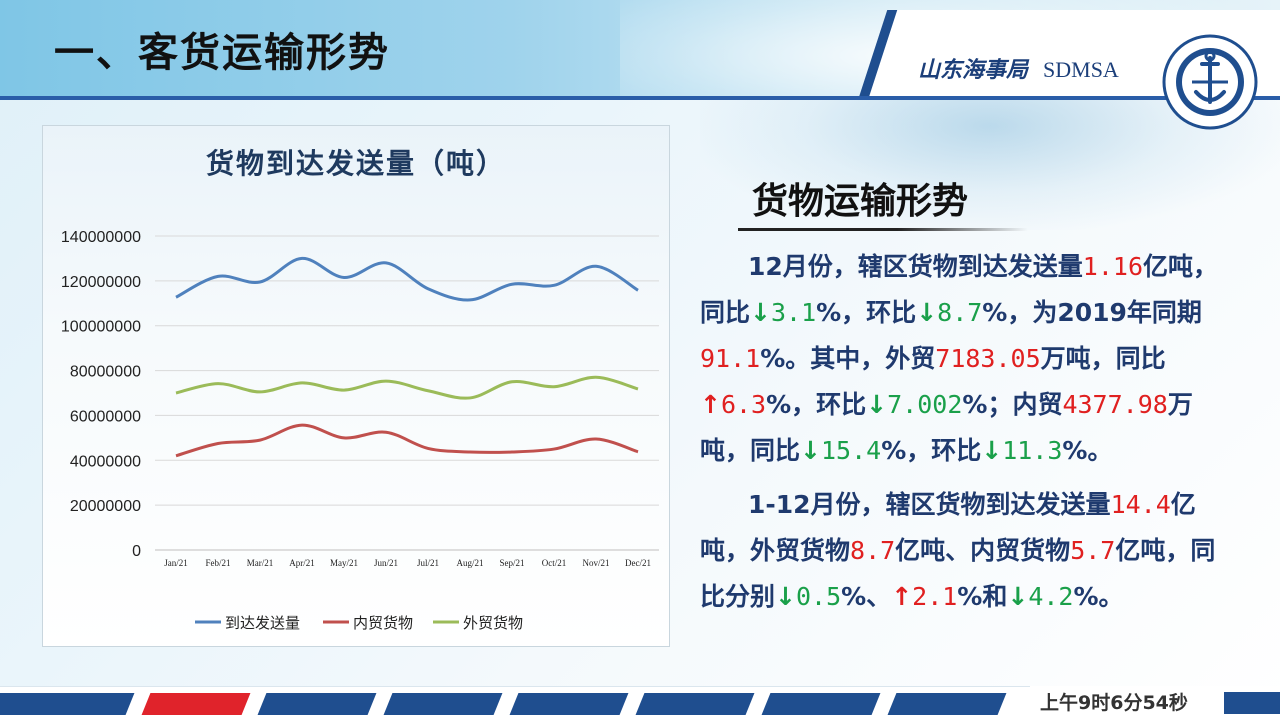 The height and width of the screenshot is (720, 1280). Describe the element at coordinates (935, 596) in the screenshot. I see `highlight-value: 2.1` at that location.